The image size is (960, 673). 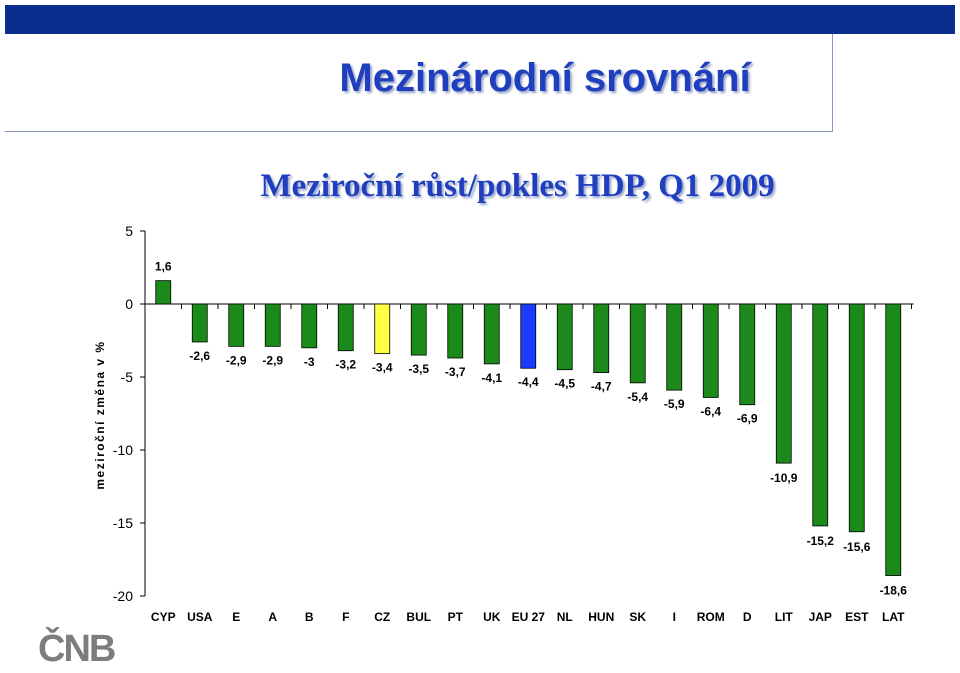 I want to click on y-tick-label: 0, so click(x=129, y=304).